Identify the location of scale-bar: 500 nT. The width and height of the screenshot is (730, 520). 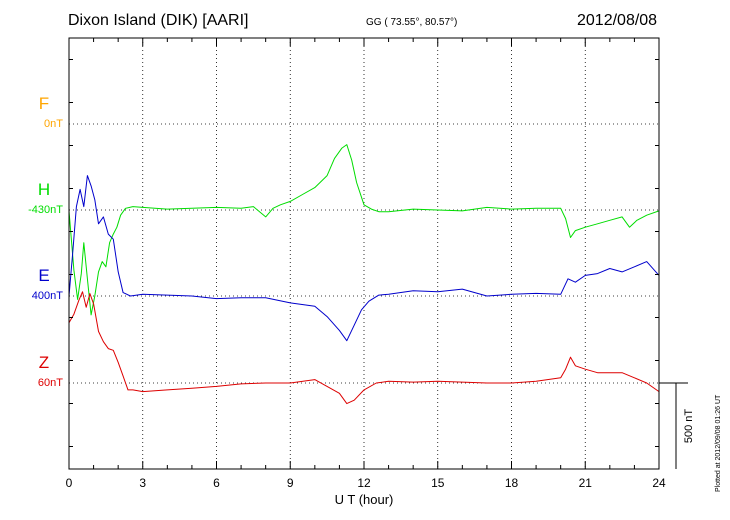
(677, 425).